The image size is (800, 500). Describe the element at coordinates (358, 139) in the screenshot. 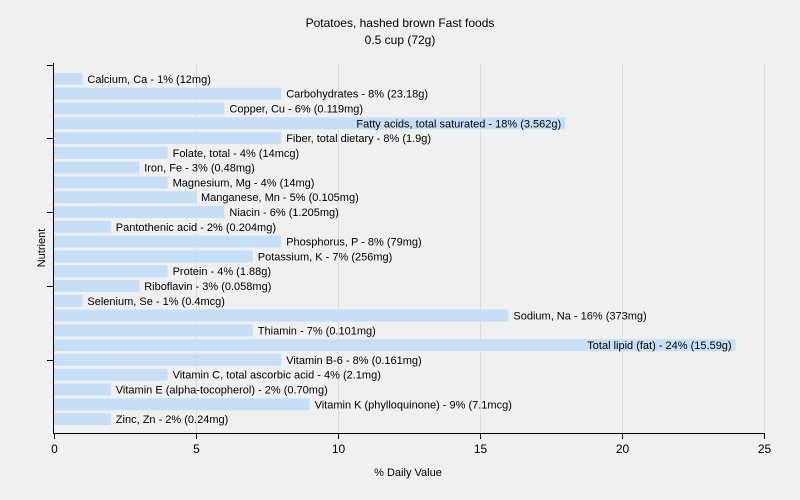

I see `bar-label: Fiber, total dietary - 8% (1.9g)` at that location.